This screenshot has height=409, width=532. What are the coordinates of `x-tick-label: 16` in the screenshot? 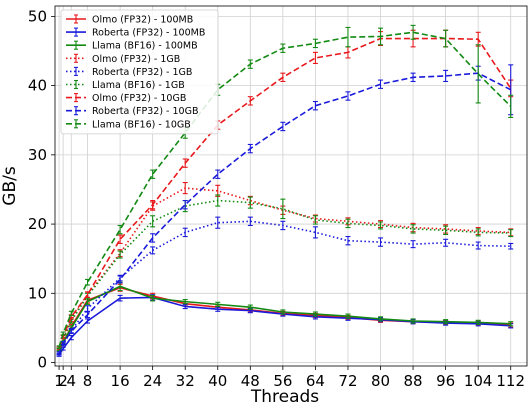 It's located at (120, 381).